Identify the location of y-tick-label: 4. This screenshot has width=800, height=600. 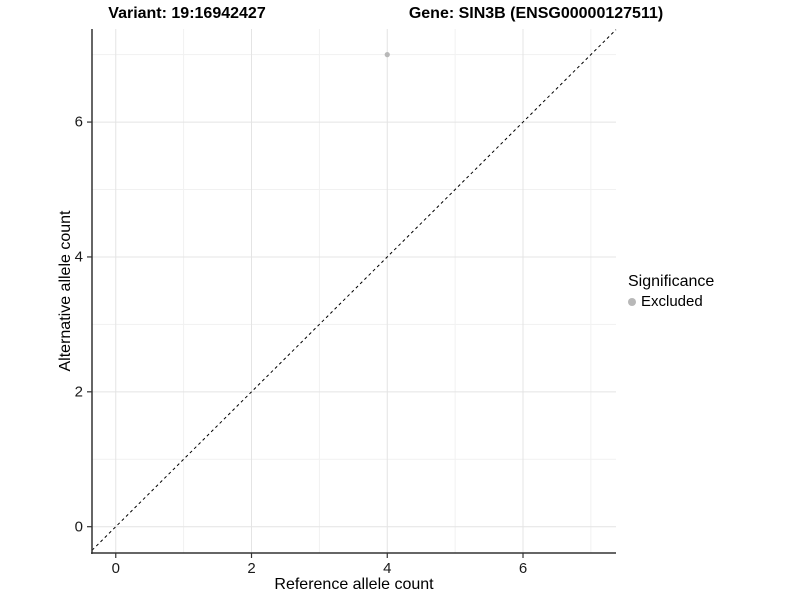
(78, 257).